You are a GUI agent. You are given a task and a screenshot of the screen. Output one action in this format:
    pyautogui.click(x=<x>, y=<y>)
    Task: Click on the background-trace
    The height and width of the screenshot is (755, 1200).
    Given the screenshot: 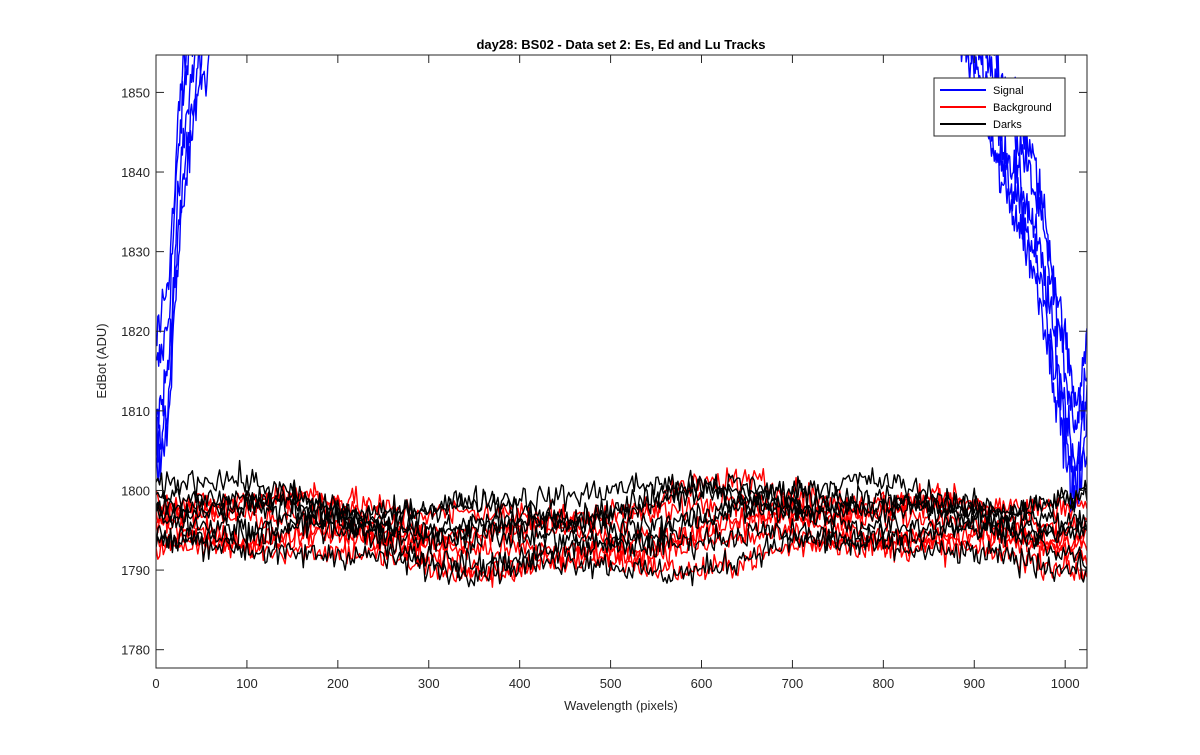 What is the action you would take?
    pyautogui.click(x=621, y=532)
    